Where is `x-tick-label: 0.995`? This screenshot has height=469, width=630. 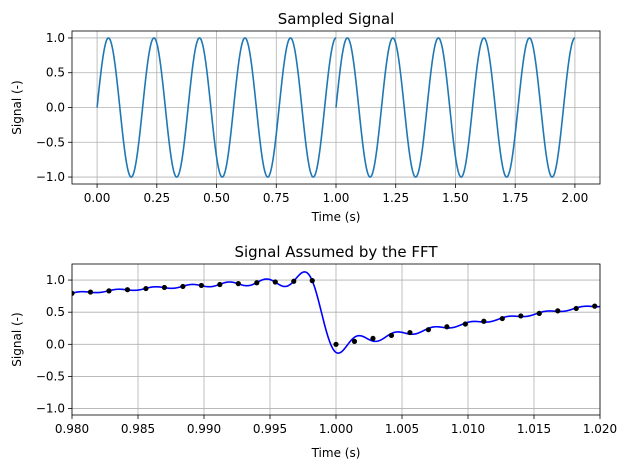
x-tick-label: 0.995 is located at coordinates (270, 429).